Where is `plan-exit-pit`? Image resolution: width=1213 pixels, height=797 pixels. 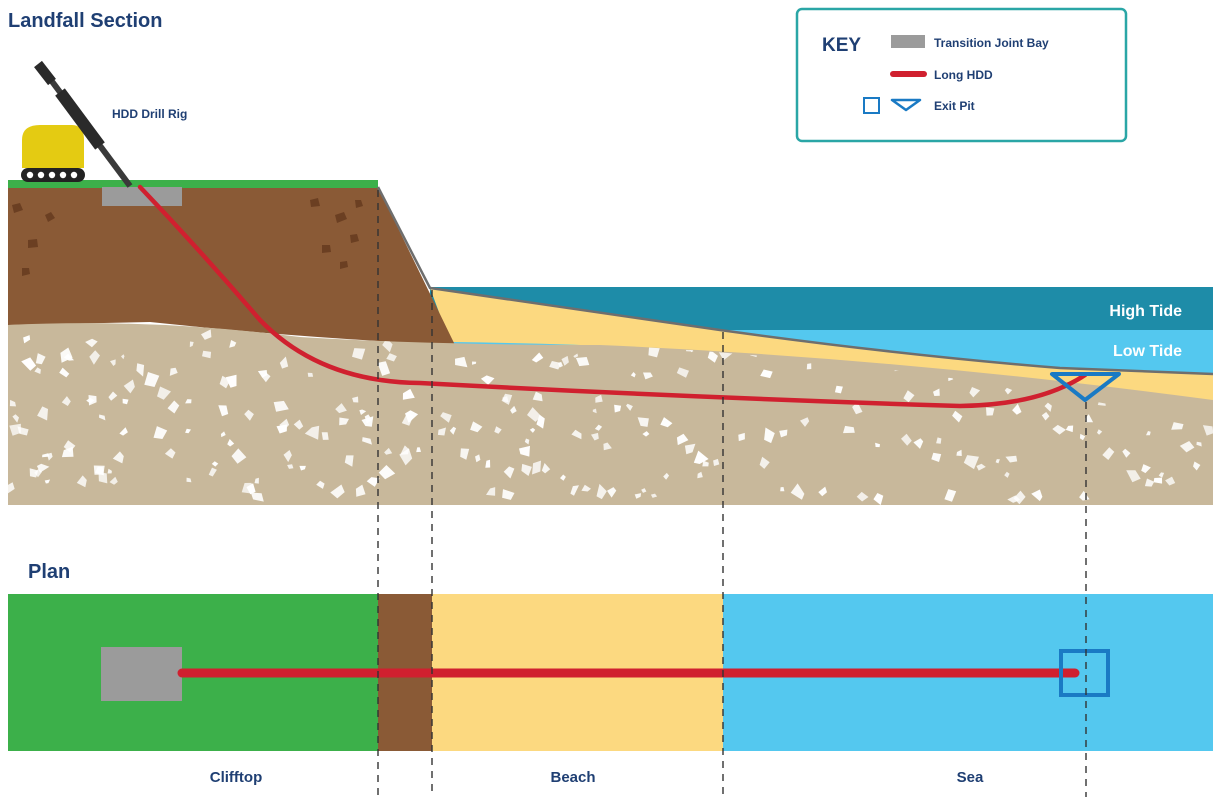 plan-exit-pit is located at coordinates (1084, 673).